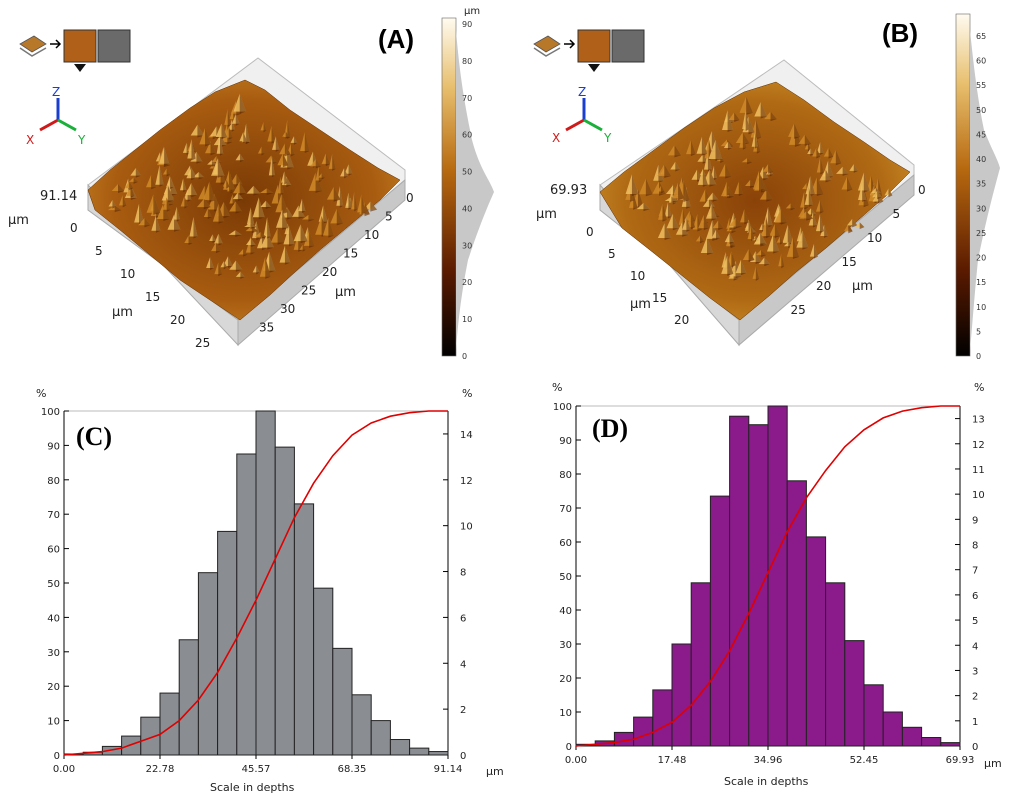  What do you see at coordinates (266, 328) in the screenshot?
I see `axis-tick-label: 35` at bounding box center [266, 328].